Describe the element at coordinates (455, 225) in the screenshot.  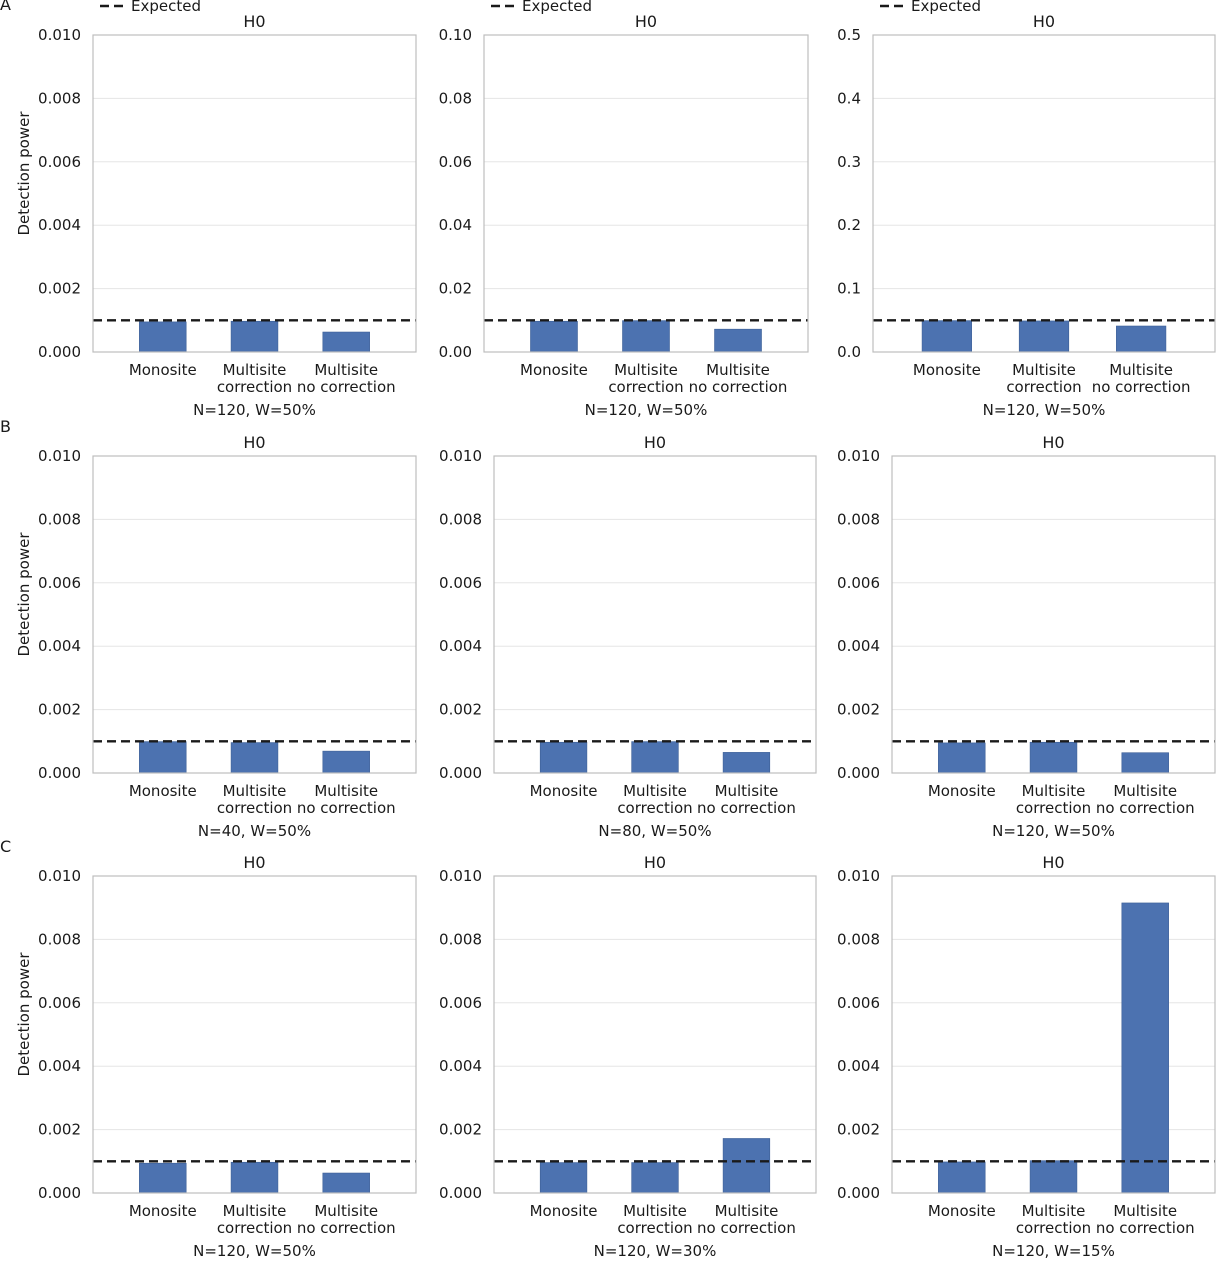
I see `y-tick-label: 0.04` at that location.